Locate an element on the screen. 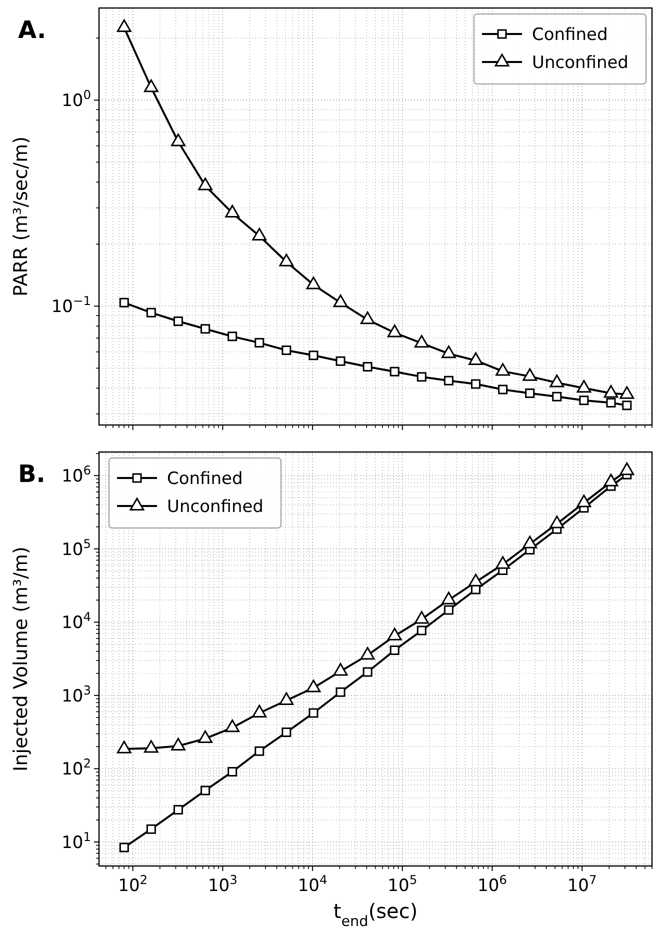  y-tick-label: 10$^{3}$ is located at coordinates (76, 694).